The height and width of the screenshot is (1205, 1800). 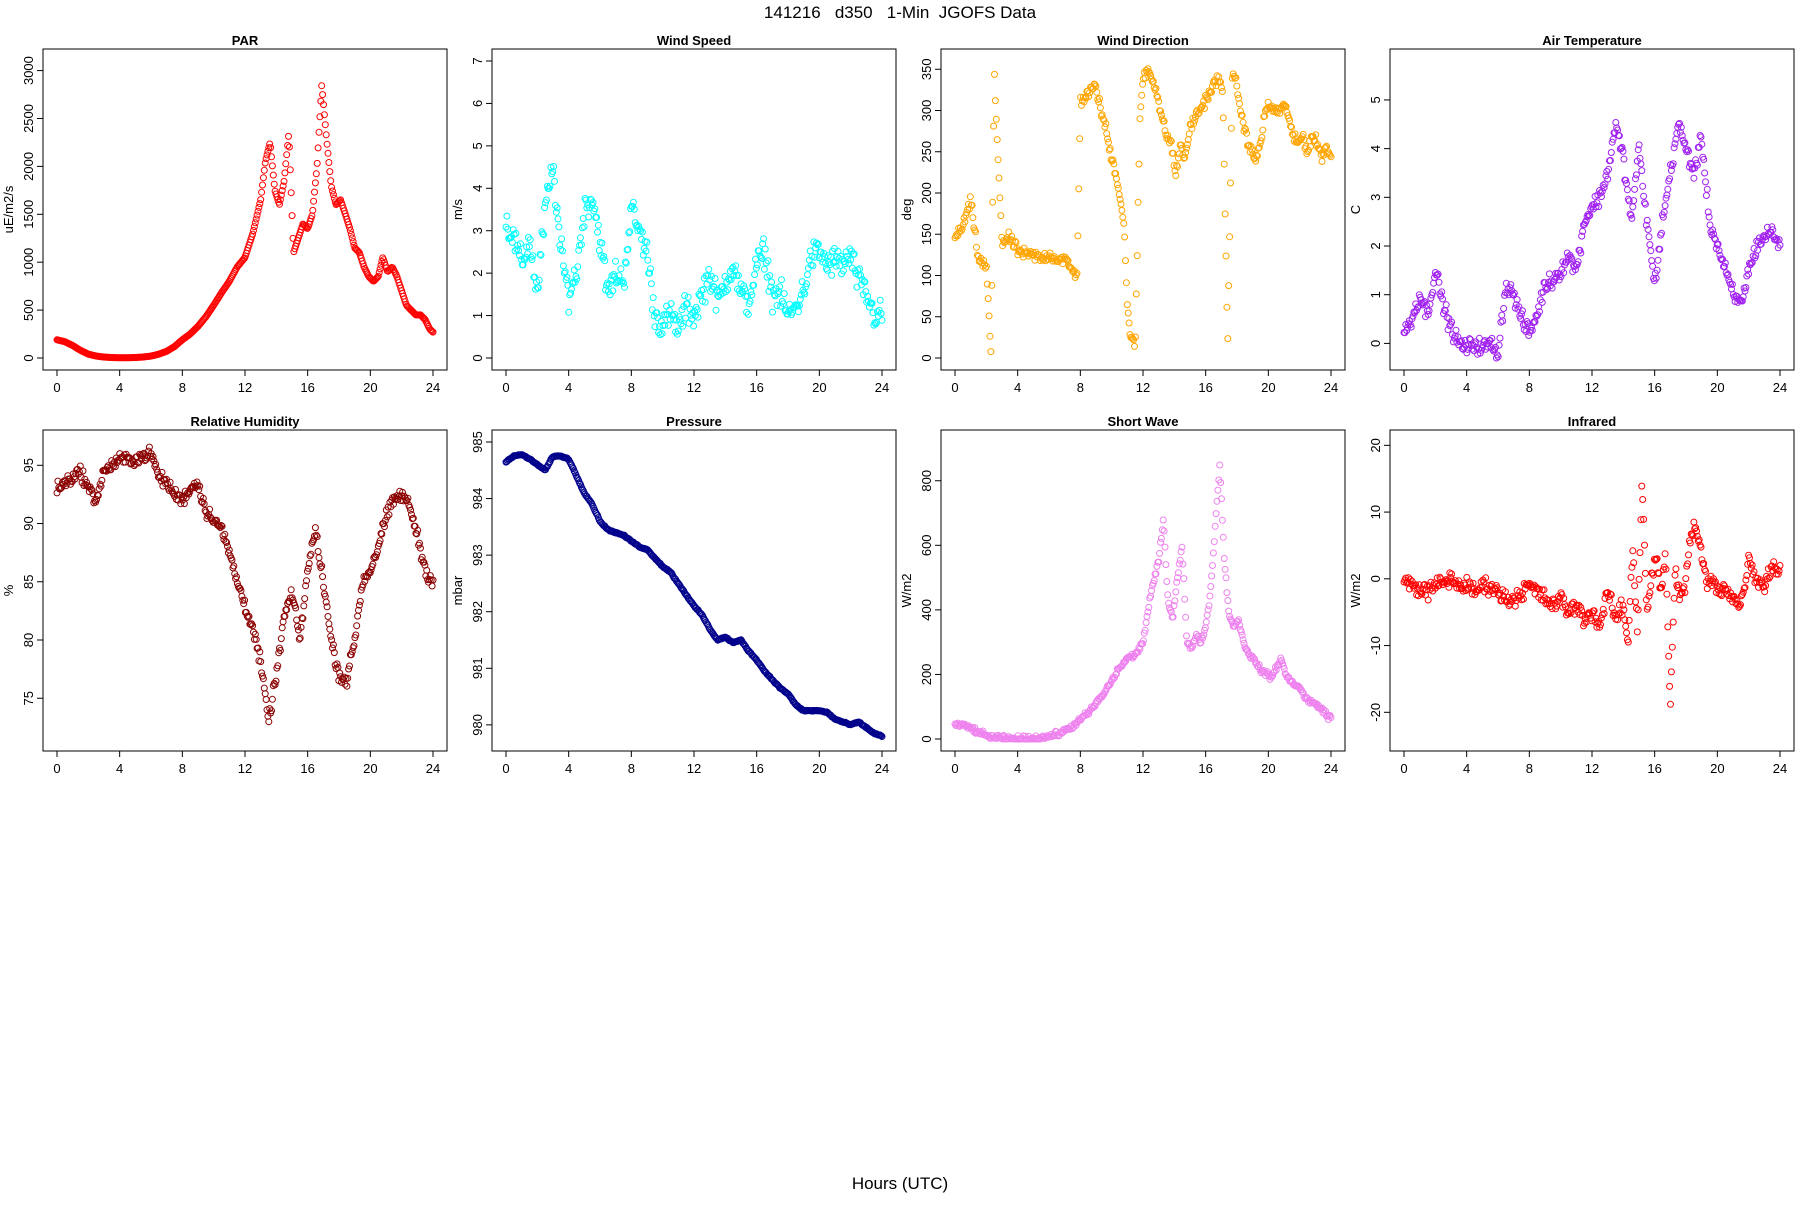 What do you see at coordinates (1143, 590) in the screenshot?
I see `plot-frame` at bounding box center [1143, 590].